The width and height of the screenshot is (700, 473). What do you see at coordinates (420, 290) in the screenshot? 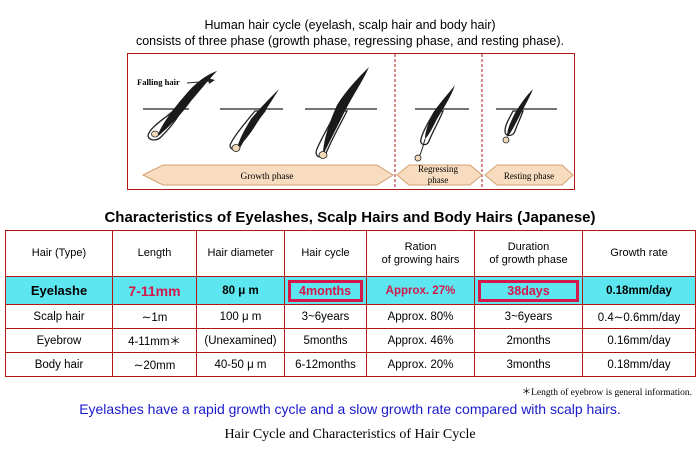
I see `cell-ration: Approx. 27%` at bounding box center [420, 290].